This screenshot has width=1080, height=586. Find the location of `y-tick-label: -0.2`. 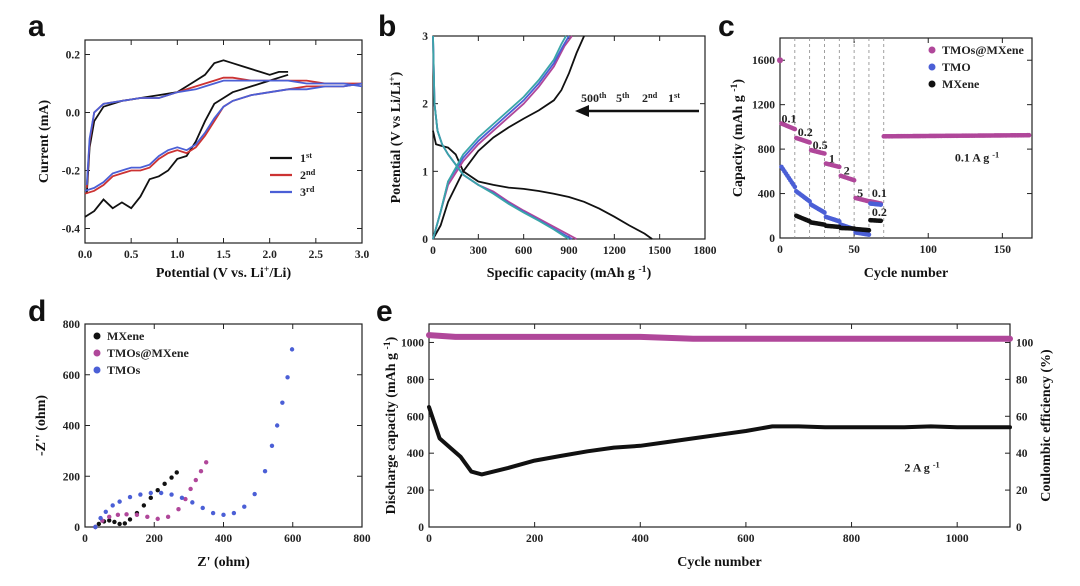

y-tick-label: -0.2 is located at coordinates (71, 172).